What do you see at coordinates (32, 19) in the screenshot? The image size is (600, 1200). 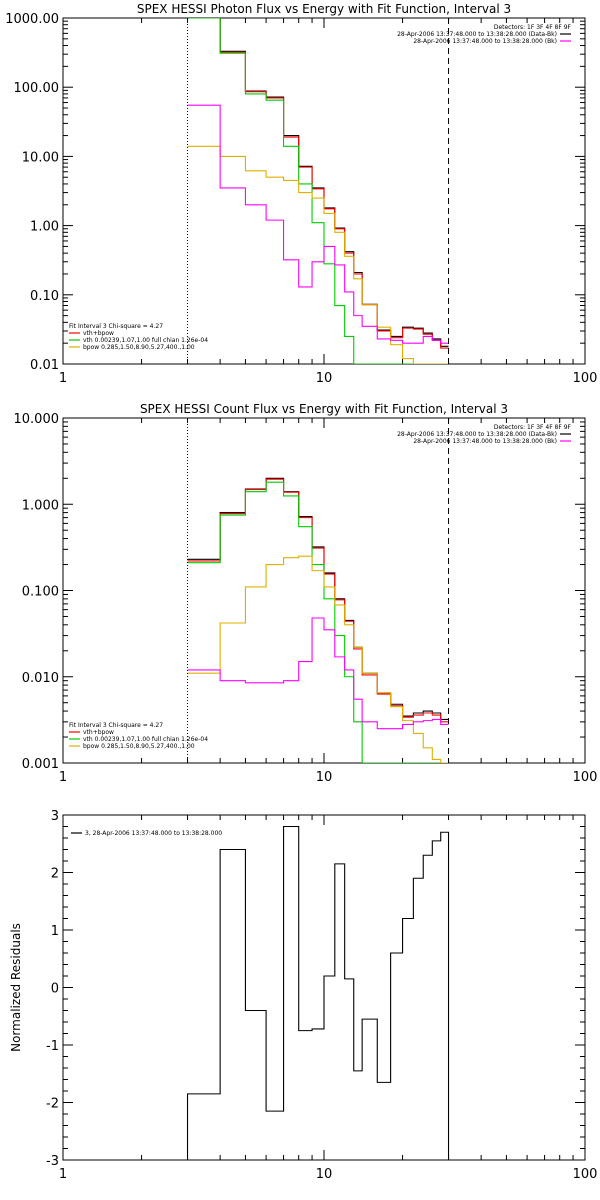 I see `y-tick-label: 1000.00` at bounding box center [32, 19].